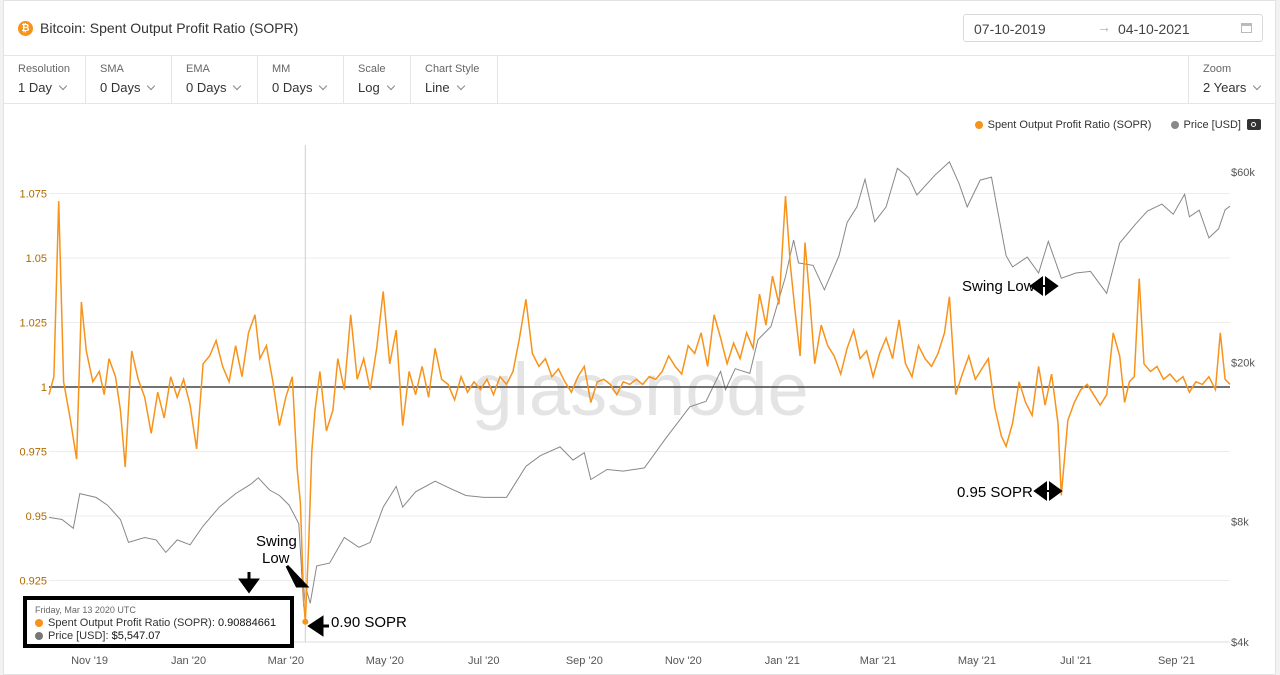 Image resolution: width=1280 pixels, height=675 pixels. I want to click on x-tick-label: May '20, so click(385, 661).